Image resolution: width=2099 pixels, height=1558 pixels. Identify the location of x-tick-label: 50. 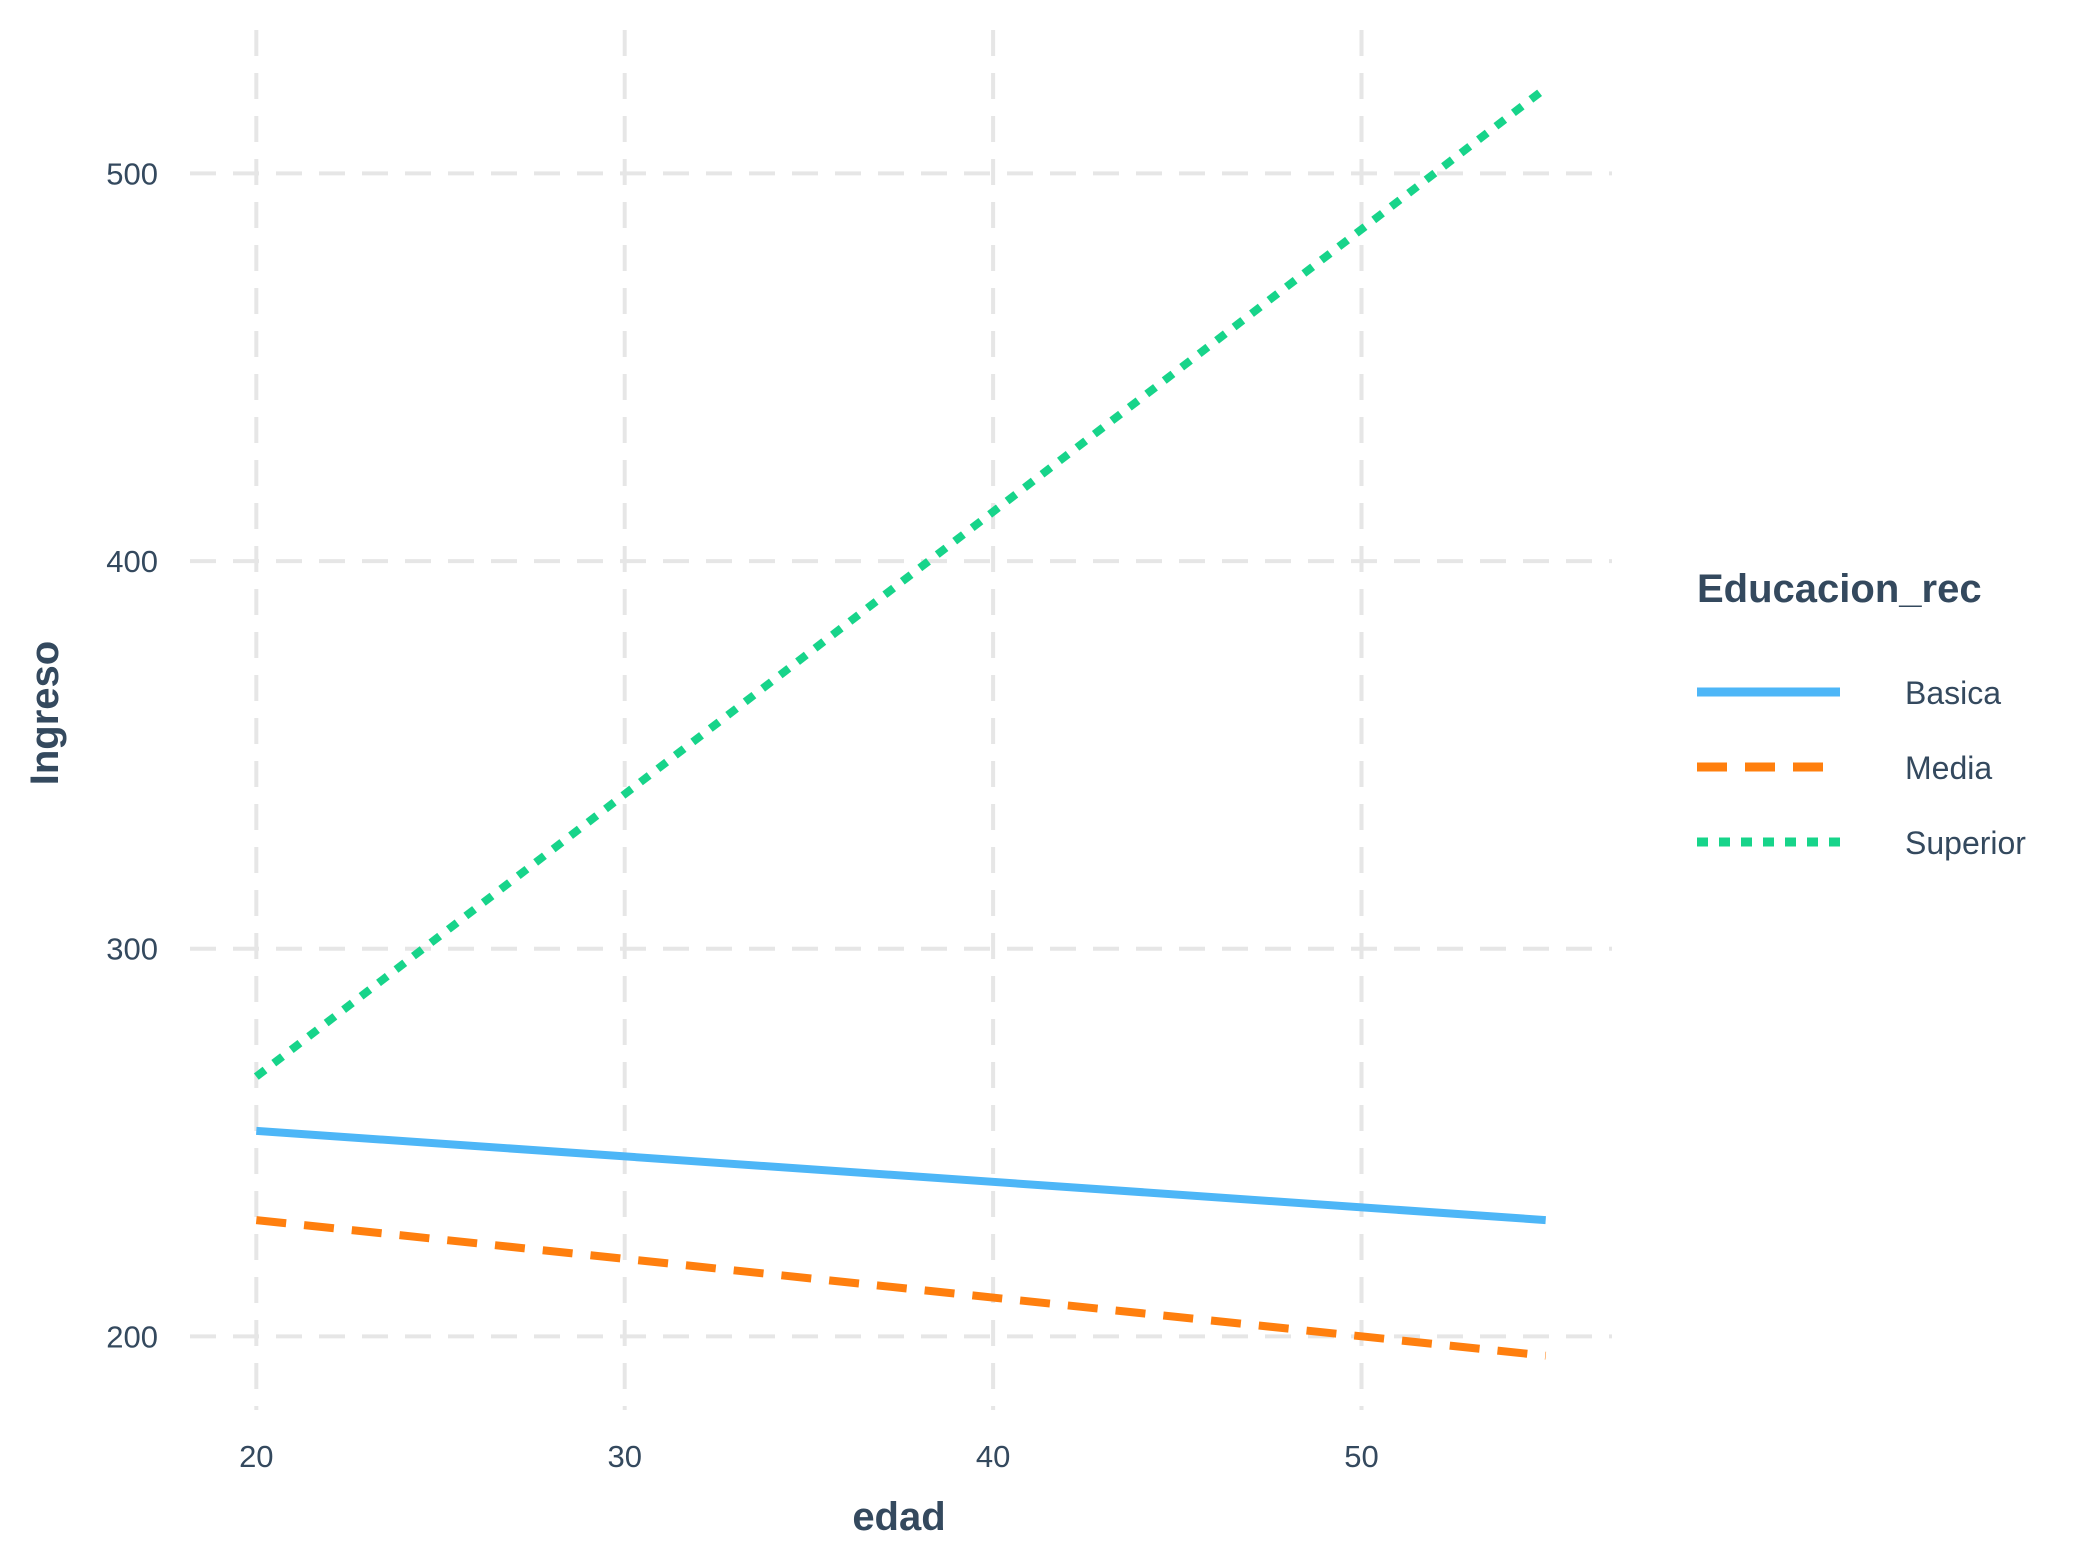
(1361, 1456).